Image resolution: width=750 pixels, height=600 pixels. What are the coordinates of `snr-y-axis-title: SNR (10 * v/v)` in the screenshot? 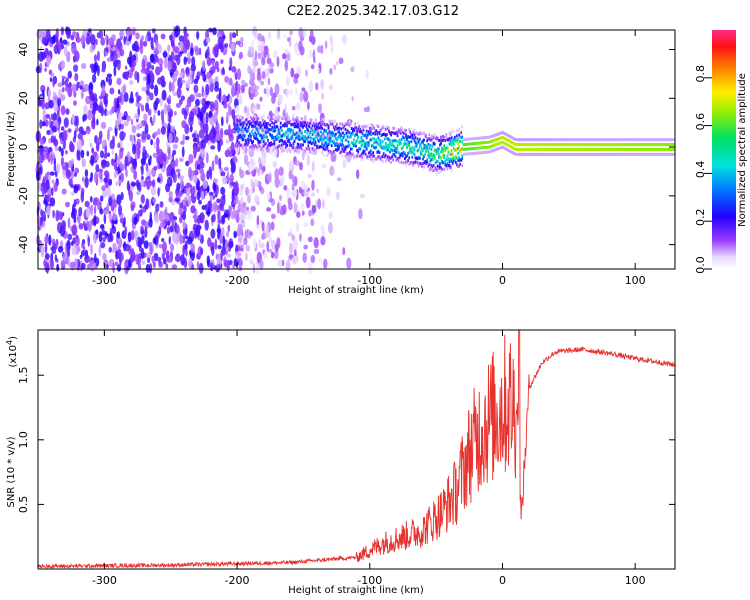 It's located at (11, 471).